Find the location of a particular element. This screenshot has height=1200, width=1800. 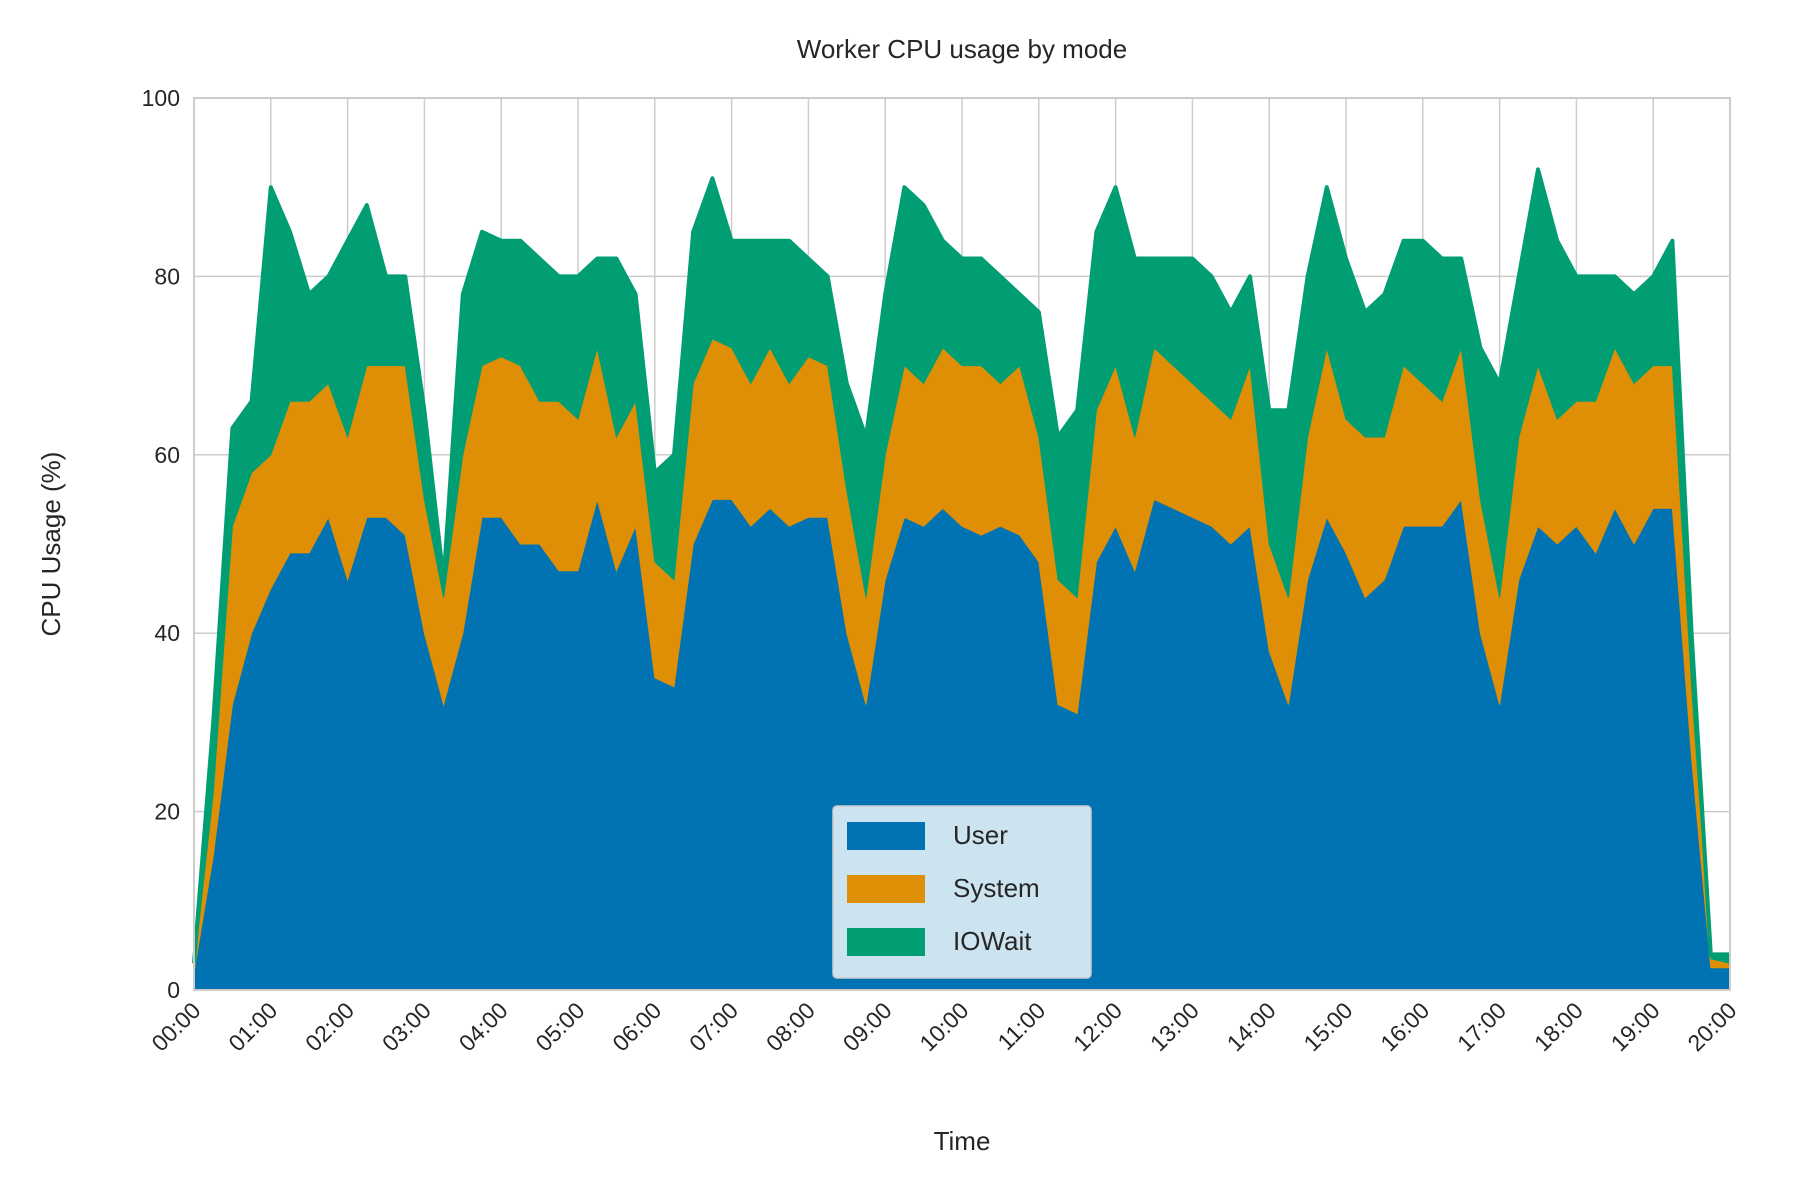

x-axis-label: Time is located at coordinates (962, 1141).